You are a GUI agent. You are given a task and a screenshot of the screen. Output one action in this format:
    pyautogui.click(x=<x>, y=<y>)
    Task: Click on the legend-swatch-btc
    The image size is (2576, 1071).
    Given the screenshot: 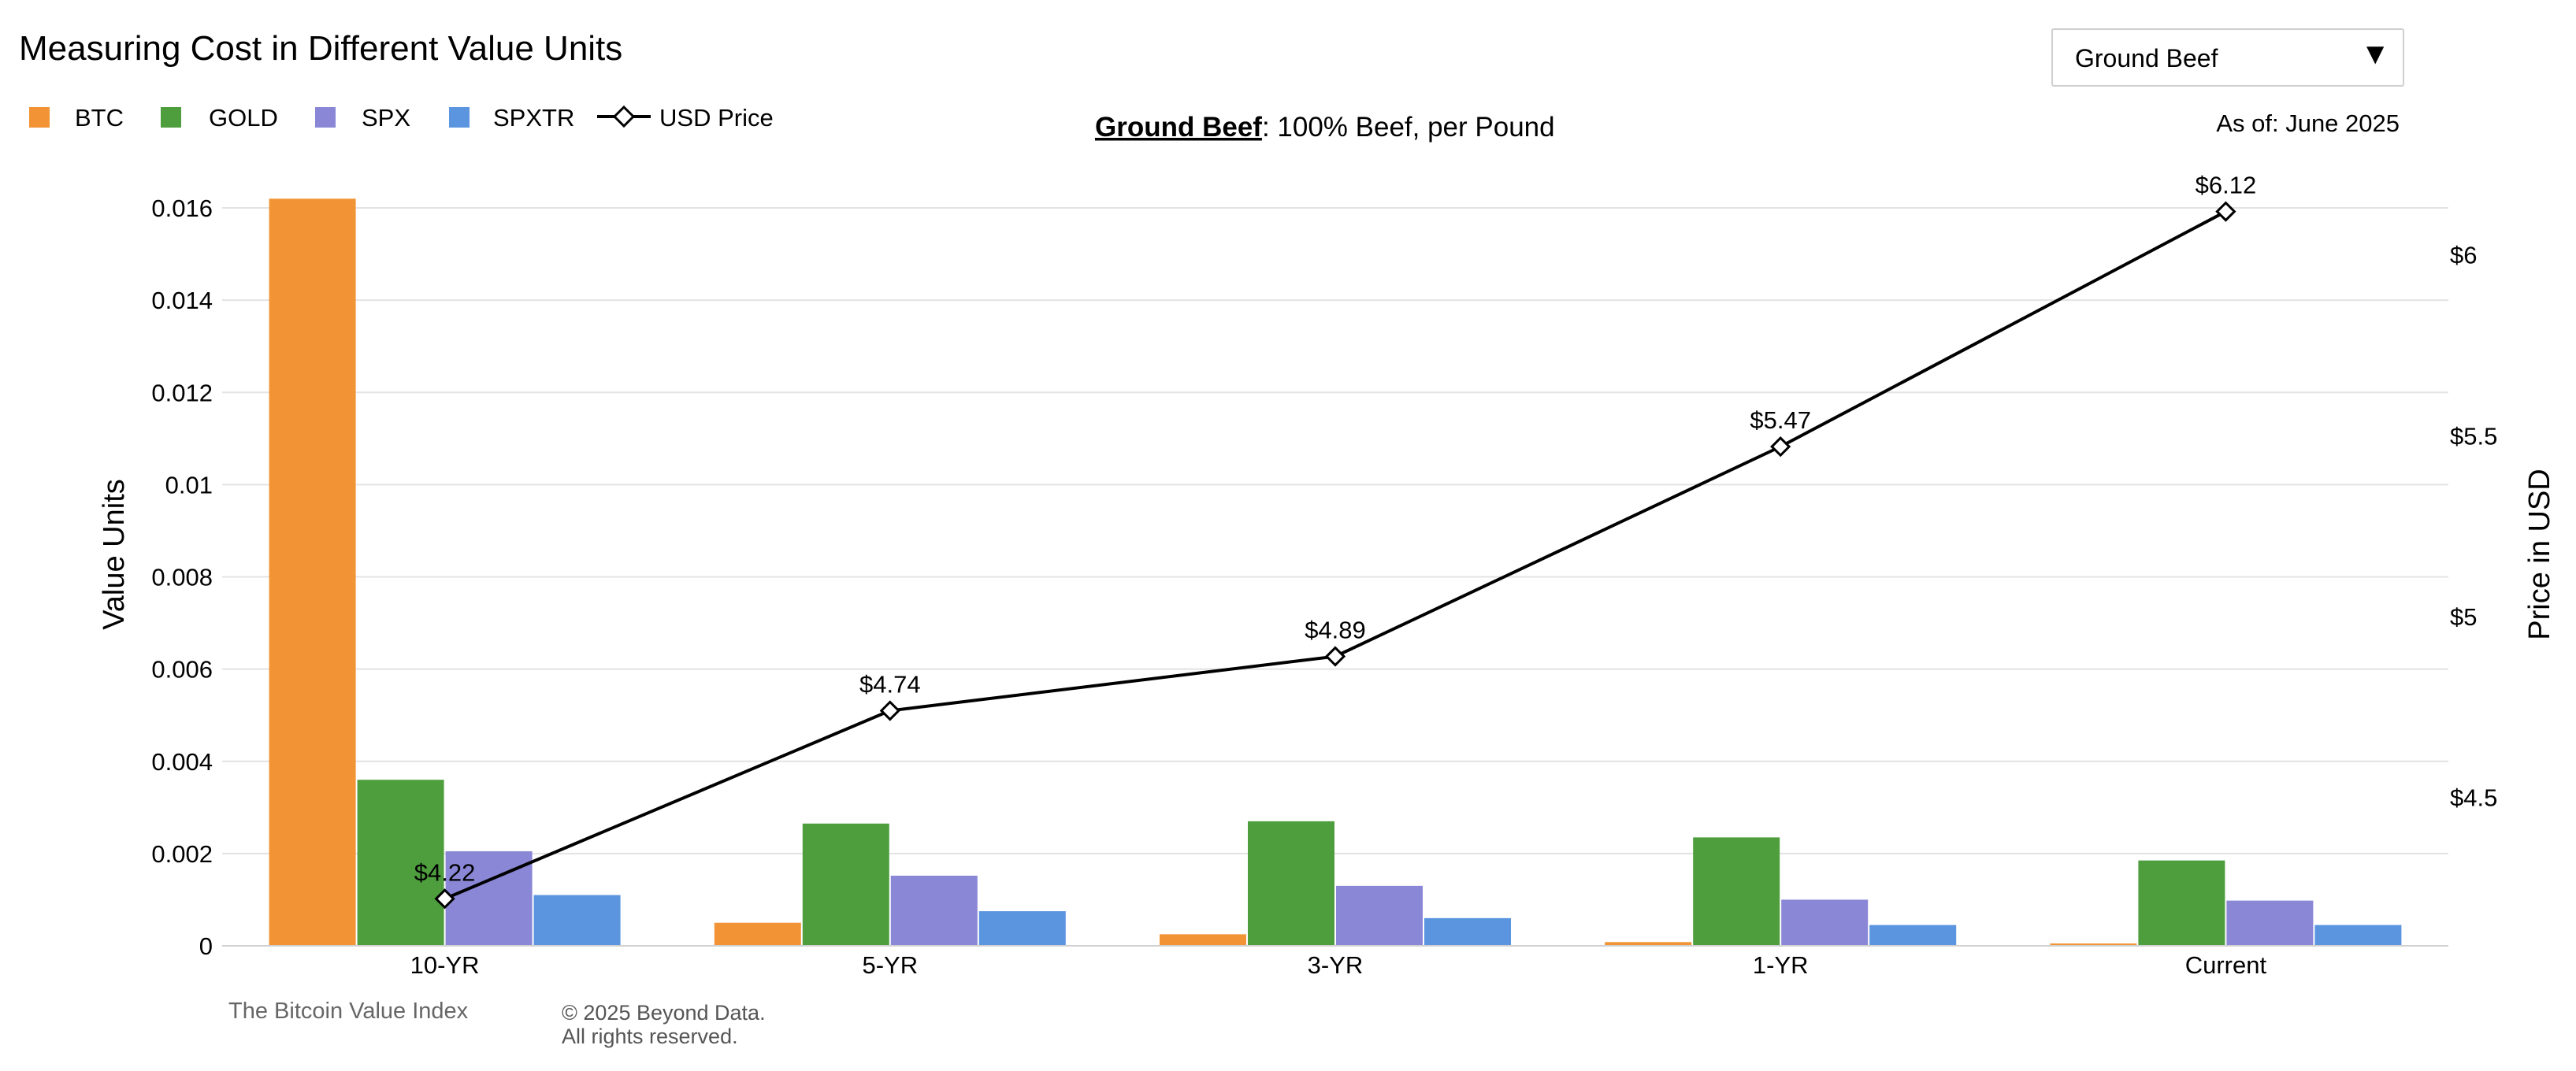 What is the action you would take?
    pyautogui.click(x=39, y=117)
    